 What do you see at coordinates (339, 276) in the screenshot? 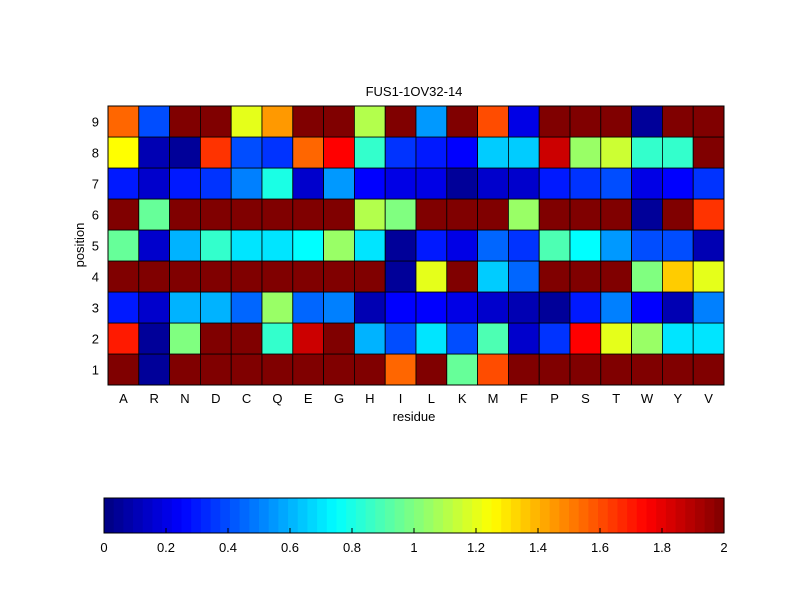
I see `heatmap-cell-4-G` at bounding box center [339, 276].